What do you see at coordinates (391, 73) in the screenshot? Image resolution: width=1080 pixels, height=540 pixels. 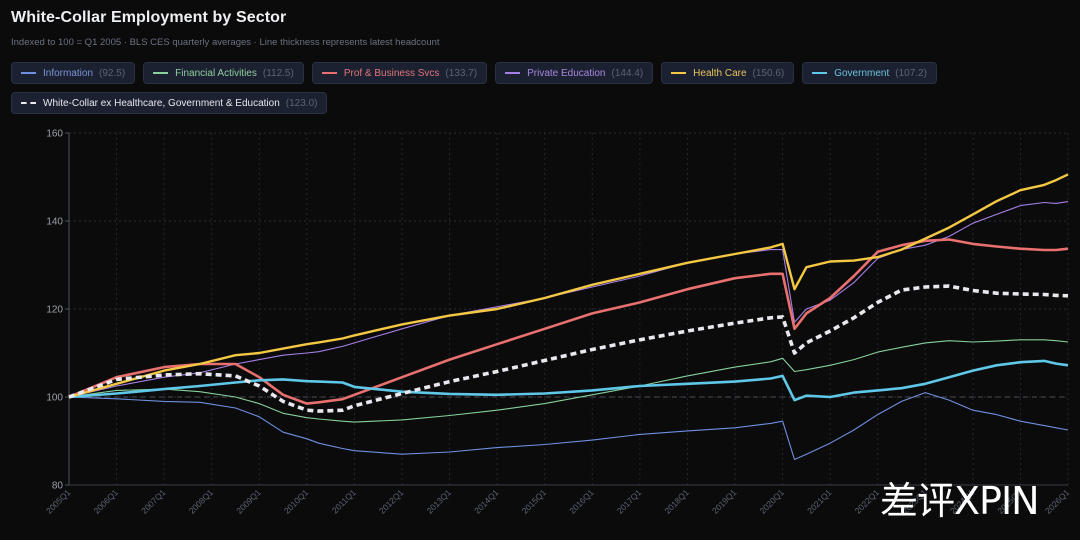 I see `legend-label: Prof & Business Svcs` at bounding box center [391, 73].